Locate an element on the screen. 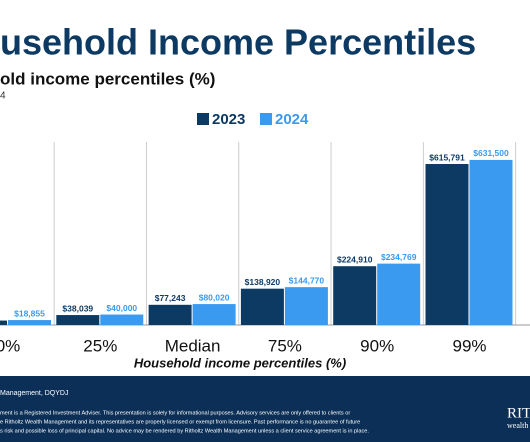 The height and width of the screenshot is (442, 530). value-label: $40,000 is located at coordinates (121, 308).